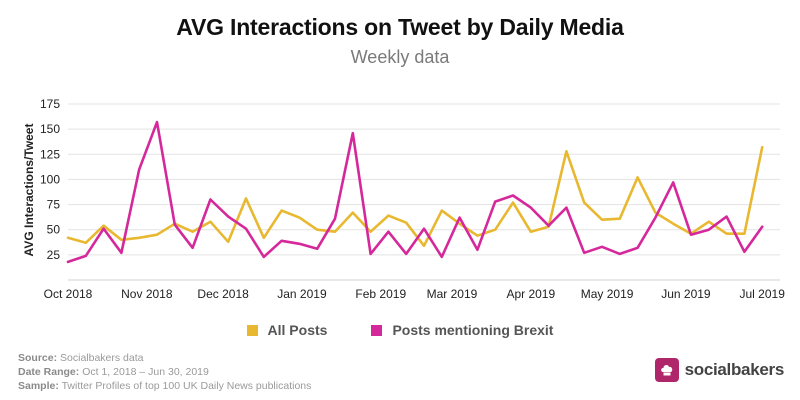 This screenshot has width=800, height=400. I want to click on y-axis-ticks: 25 50 75 100 125 150 175, so click(50, 179).